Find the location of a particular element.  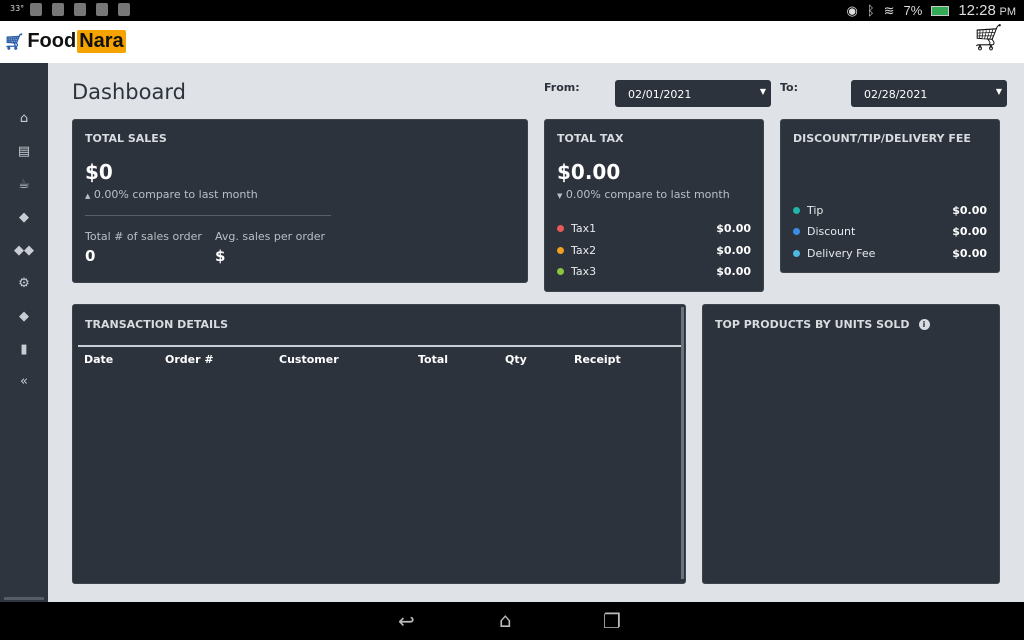

card-title: TOTAL TAX is located at coordinates (590, 138).